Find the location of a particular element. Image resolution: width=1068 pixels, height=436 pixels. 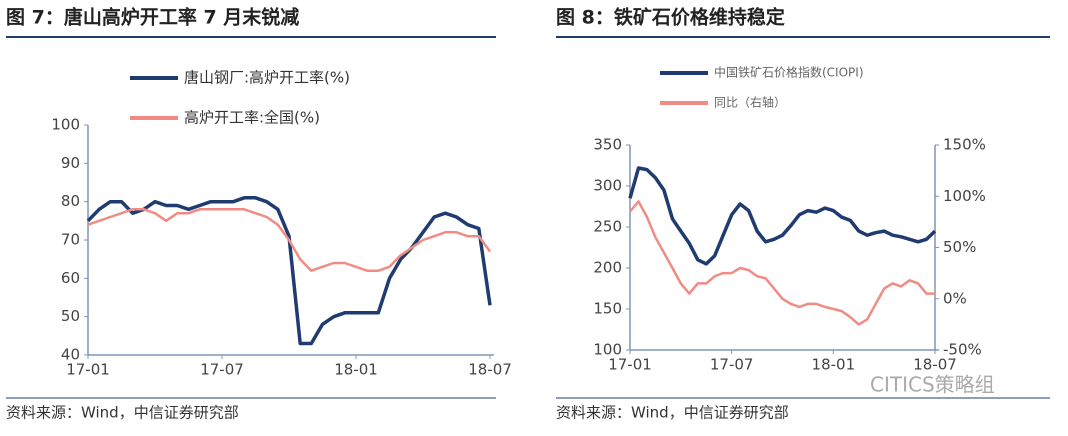

y-tick-label: 70 is located at coordinates (70, 240).